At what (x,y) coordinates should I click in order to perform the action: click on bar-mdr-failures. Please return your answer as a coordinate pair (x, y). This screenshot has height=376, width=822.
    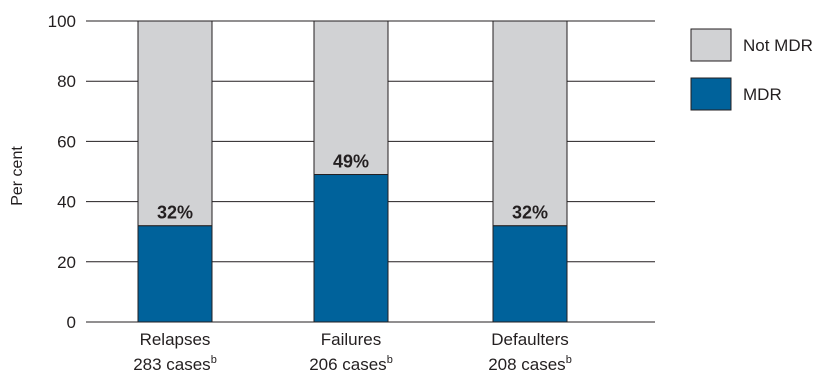
    Looking at the image, I should click on (351, 248).